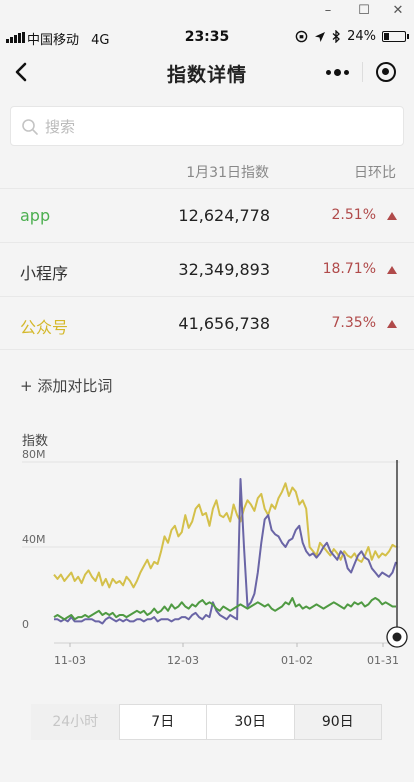 Image resolution: width=414 pixels, height=782 pixels. I want to click on status-right: 24%, so click(352, 36).